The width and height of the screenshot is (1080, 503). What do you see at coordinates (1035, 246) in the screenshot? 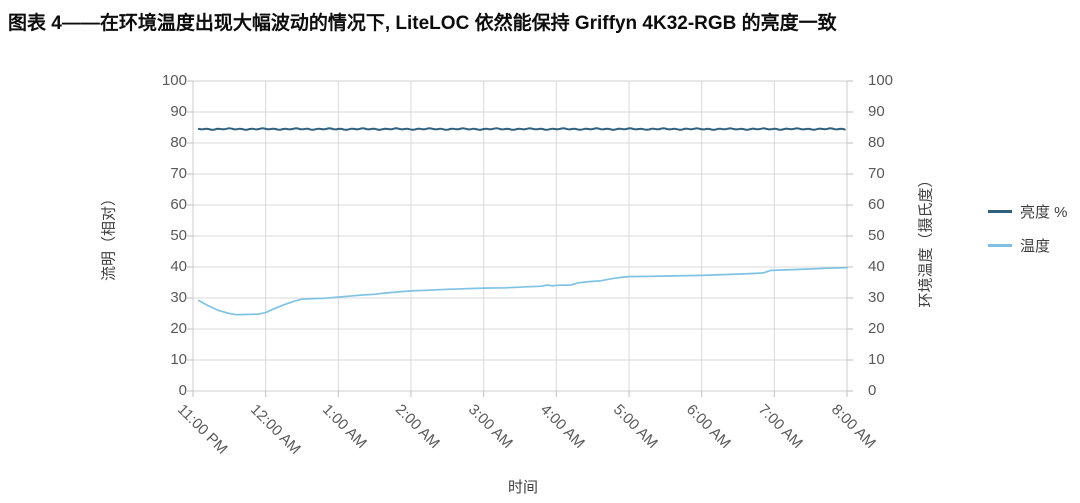
I see `legend-label: 温度` at bounding box center [1035, 246].